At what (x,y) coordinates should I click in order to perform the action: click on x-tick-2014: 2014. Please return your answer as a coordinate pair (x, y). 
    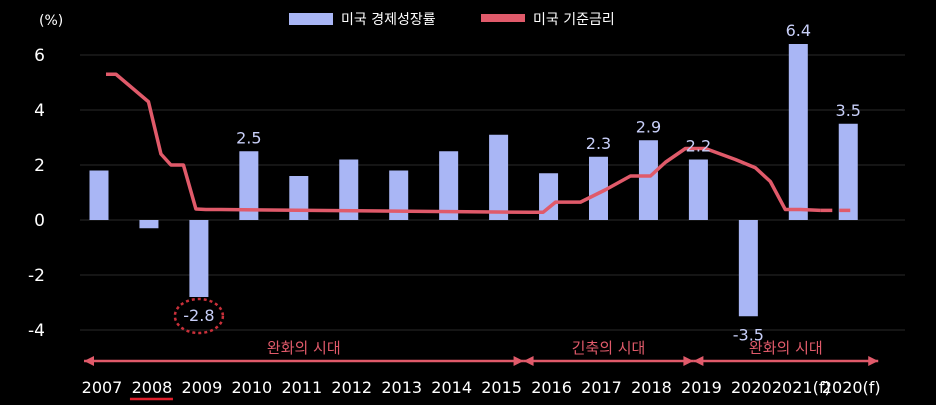
    Looking at the image, I should click on (451, 387).